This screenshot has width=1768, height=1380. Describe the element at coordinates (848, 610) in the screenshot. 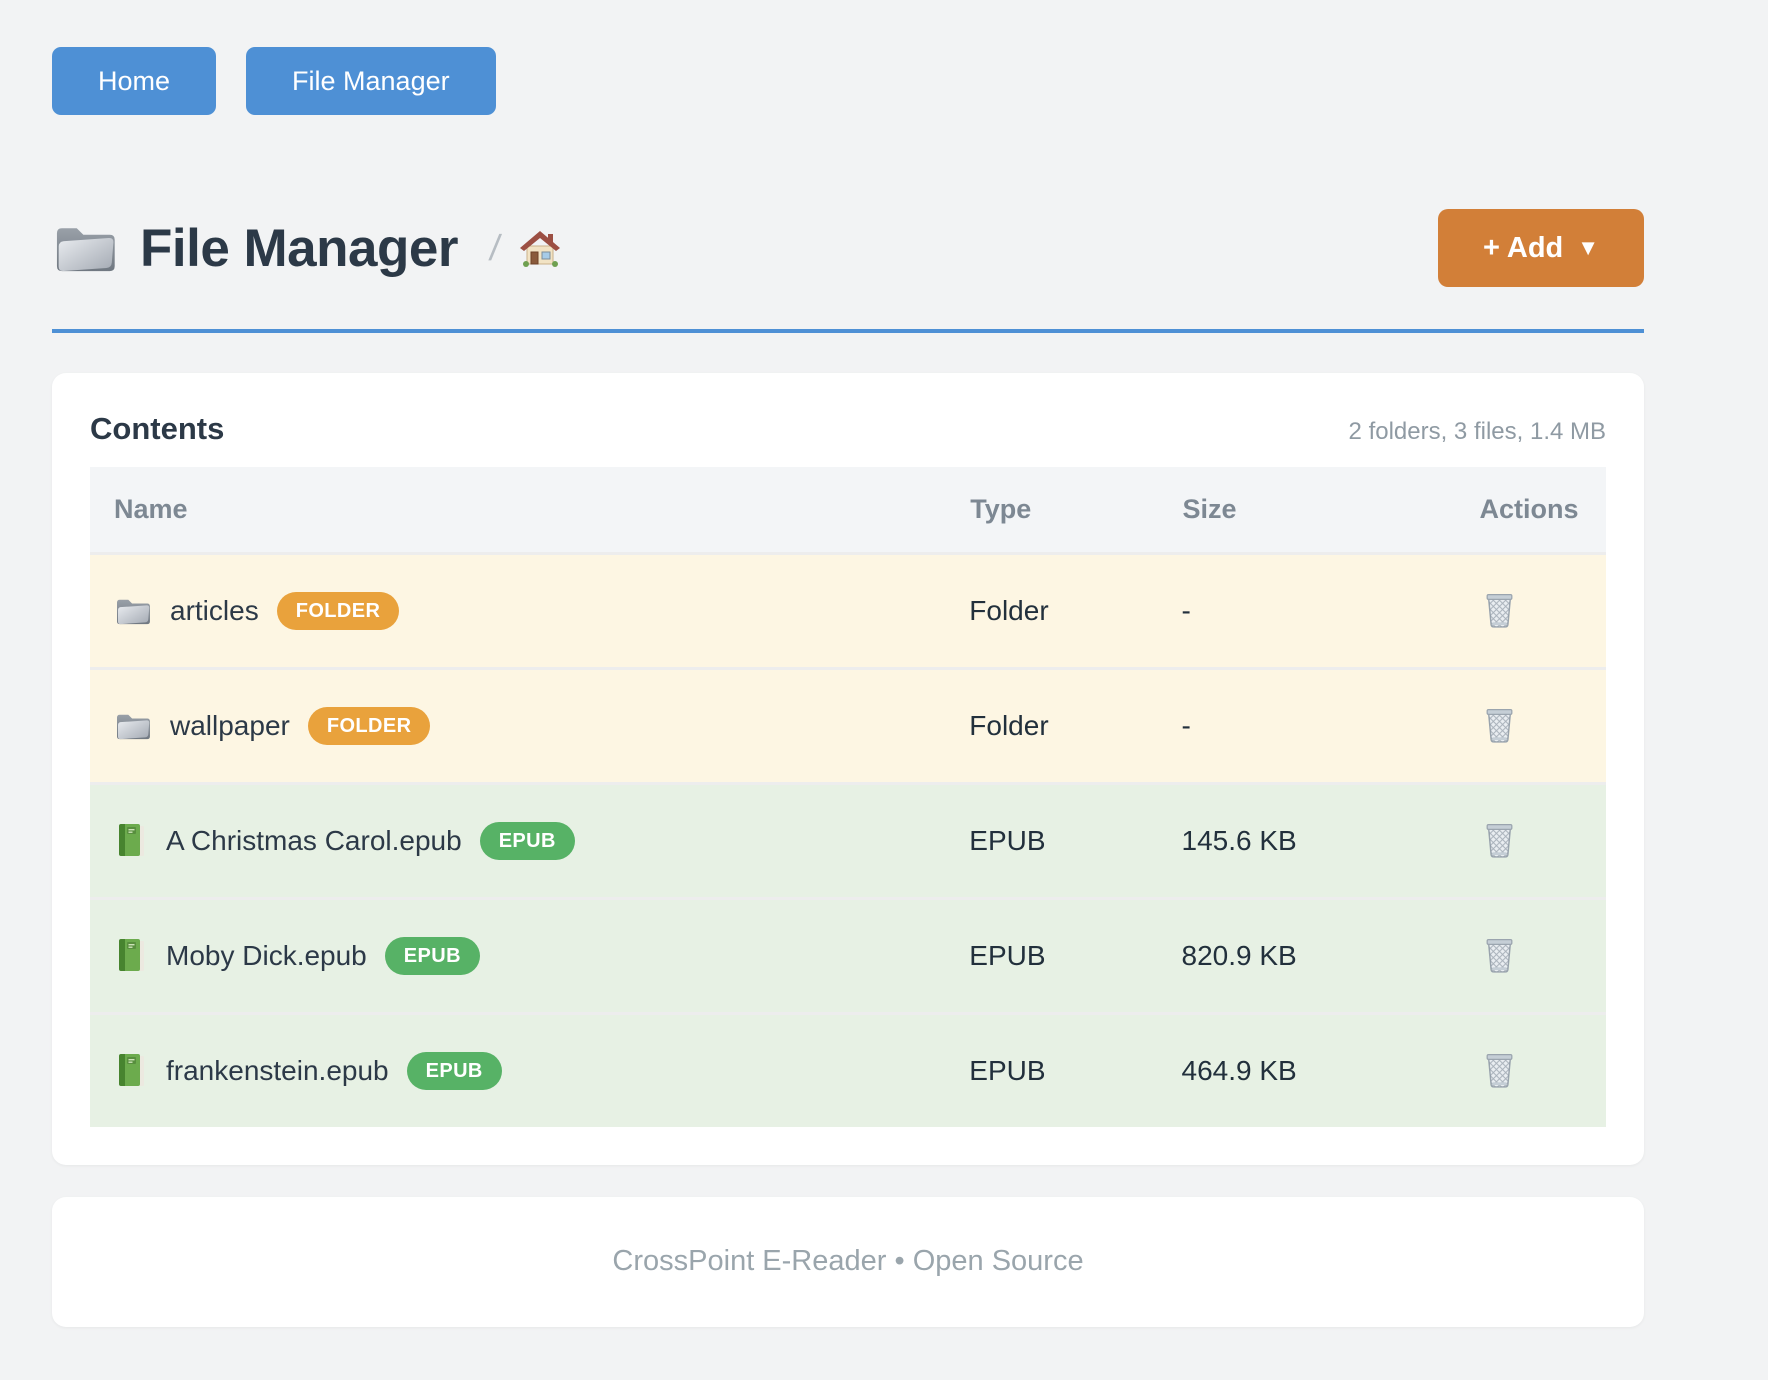

I see `table-row: articles FOLDER Folder -` at that location.